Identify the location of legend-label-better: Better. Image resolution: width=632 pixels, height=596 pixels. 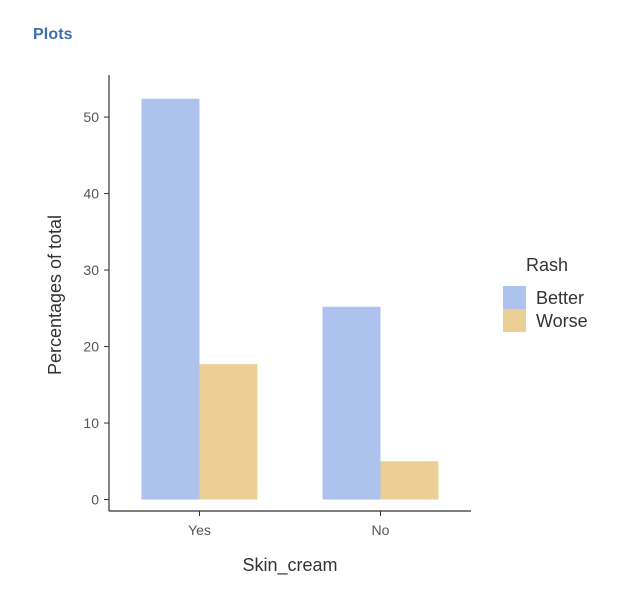
(560, 298).